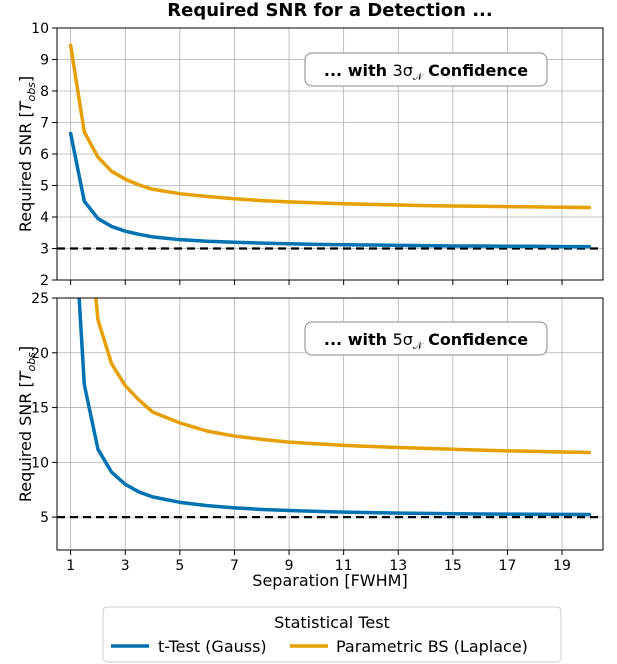 This screenshot has height=664, width=617. I want to click on y-tick-label: 6, so click(44, 155).